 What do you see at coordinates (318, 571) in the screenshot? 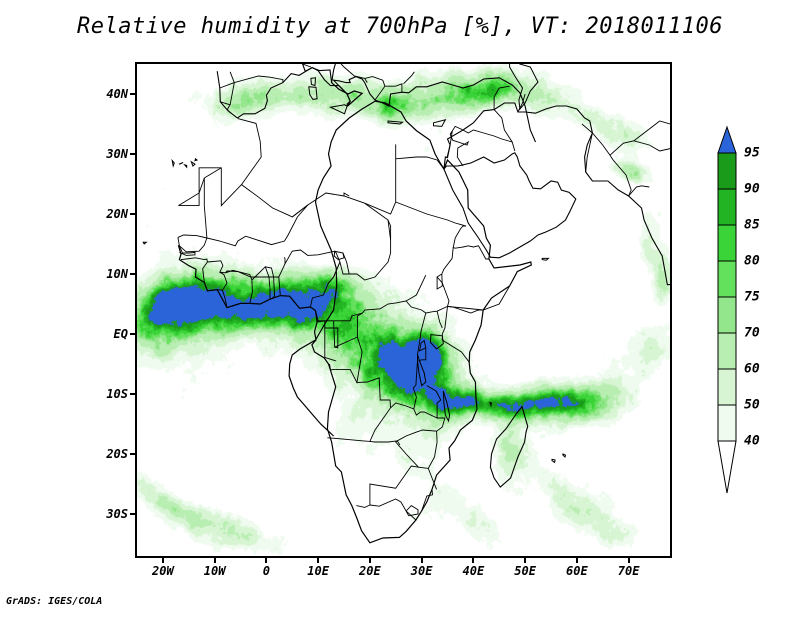
I see `x-axis-tick-label: 10E` at bounding box center [318, 571].